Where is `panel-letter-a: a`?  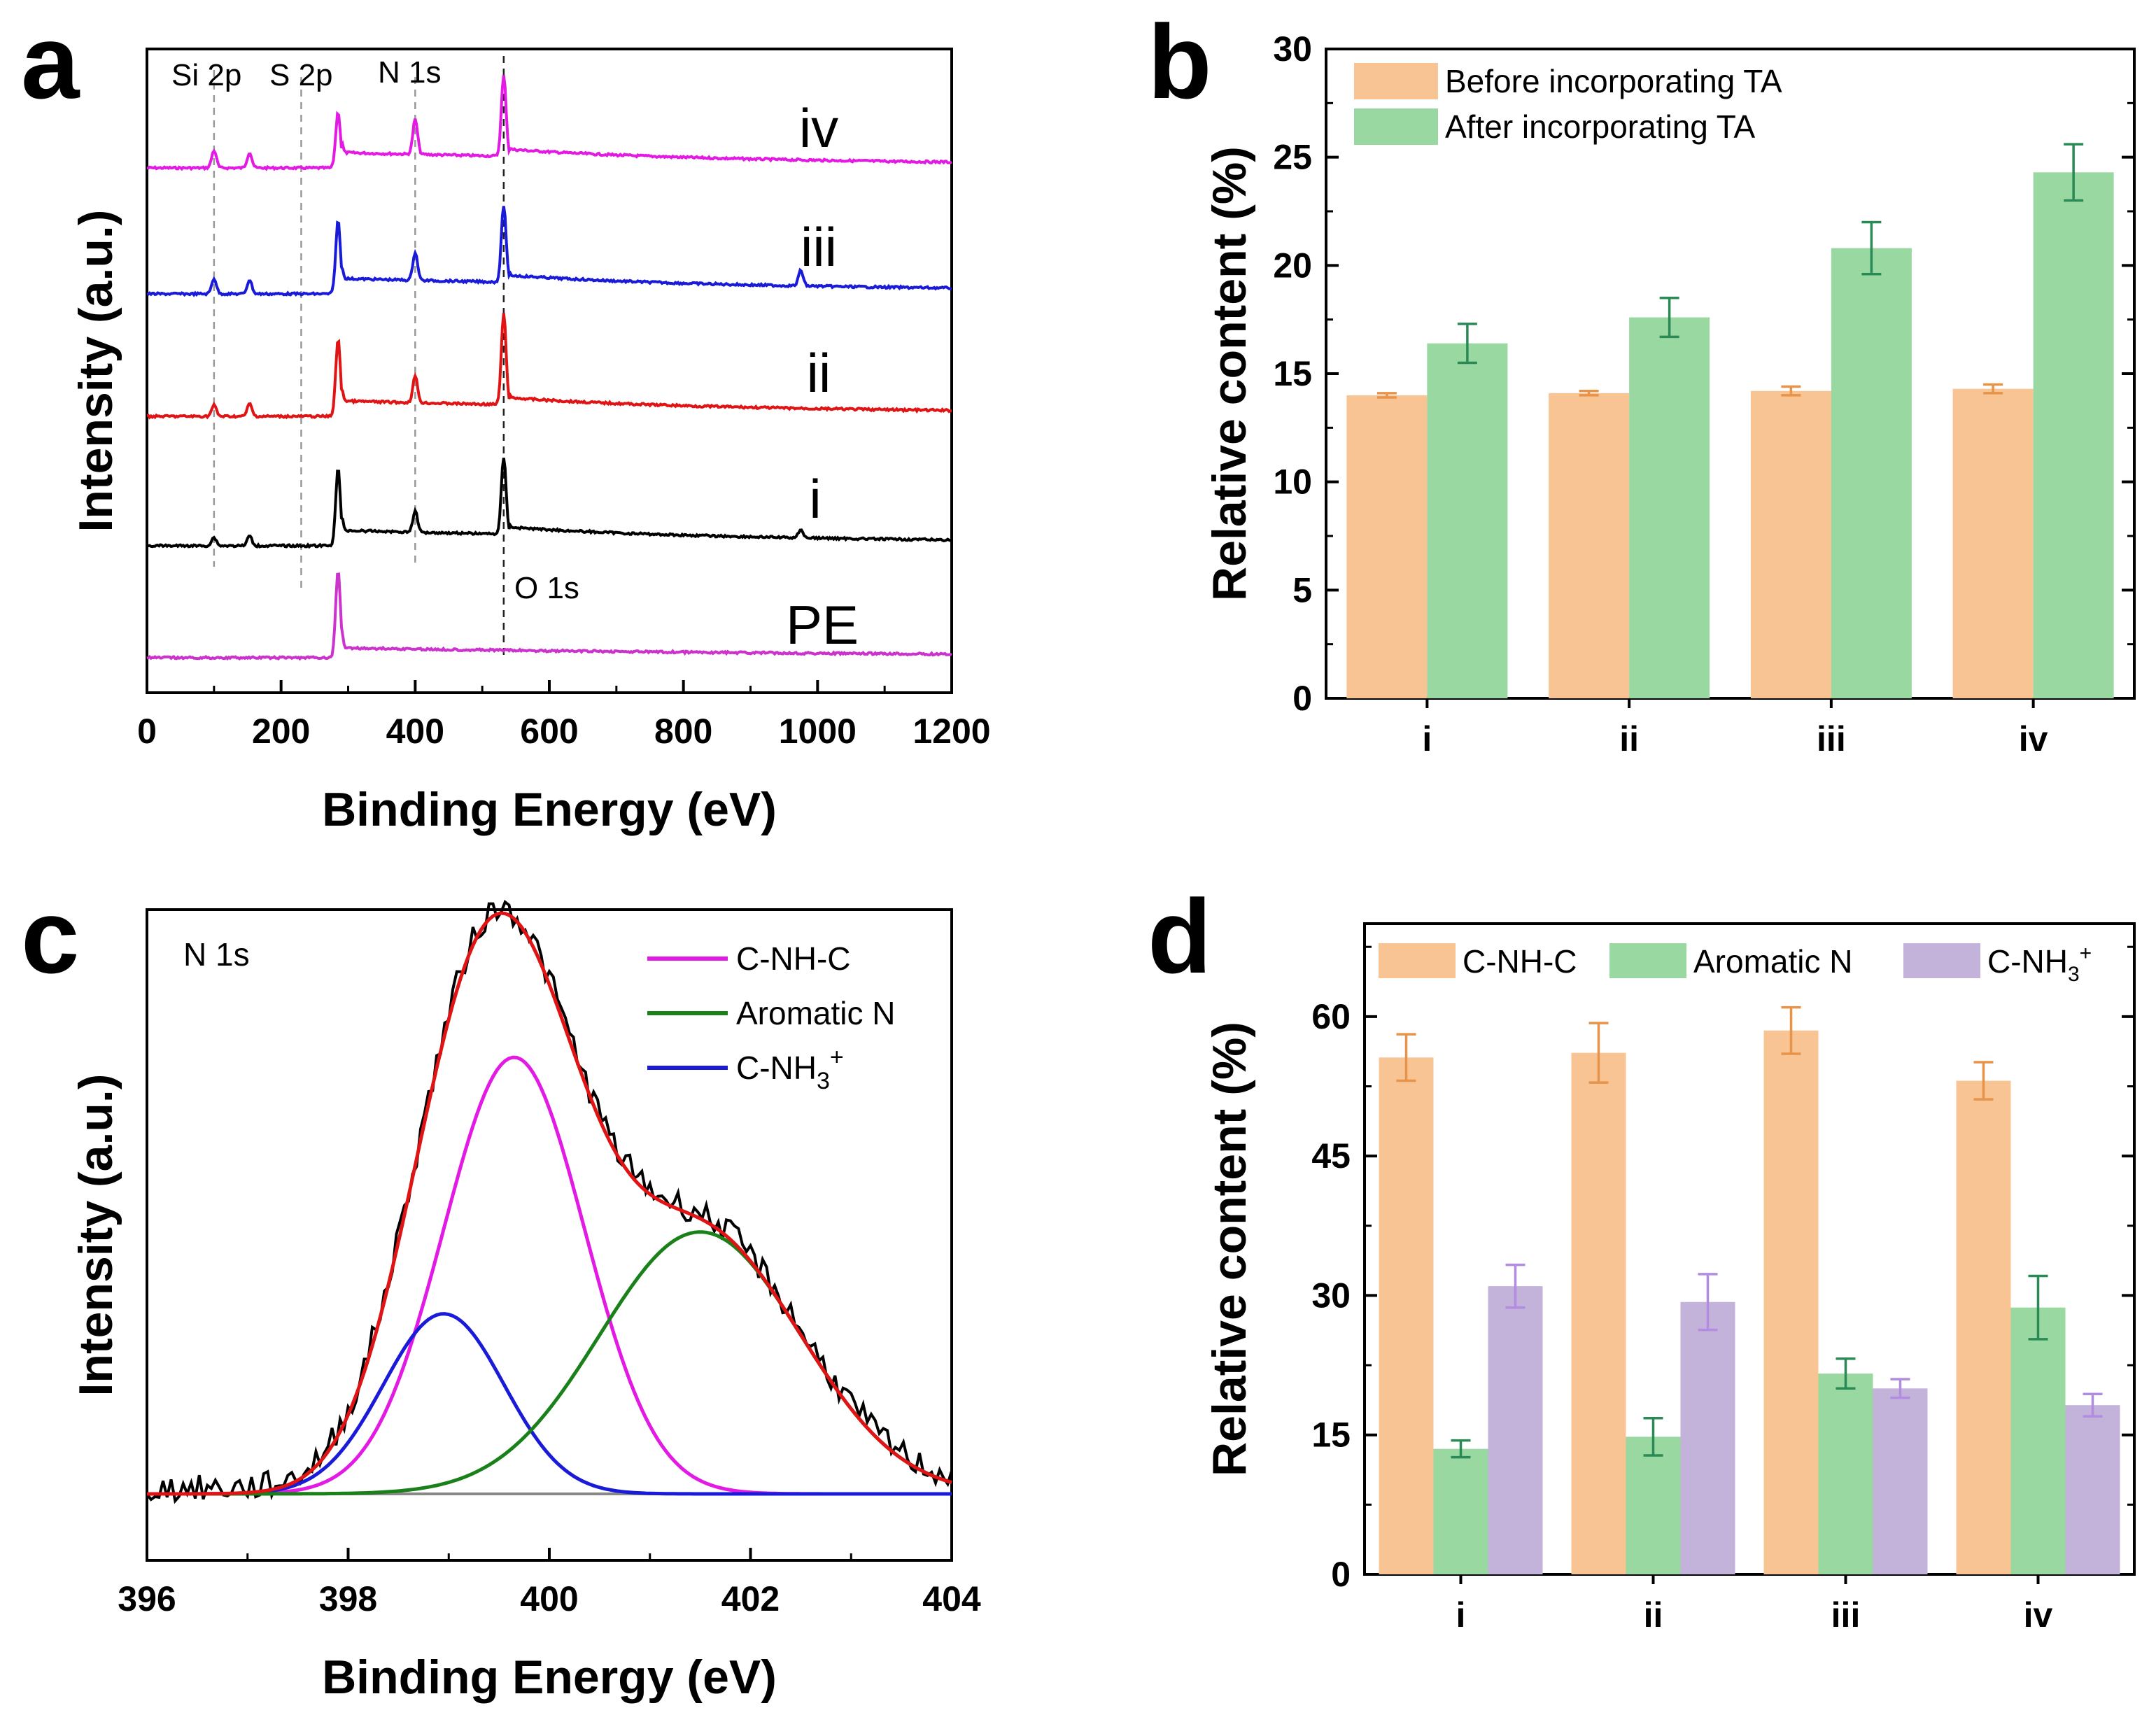 panel-letter-a: a is located at coordinates (51, 61).